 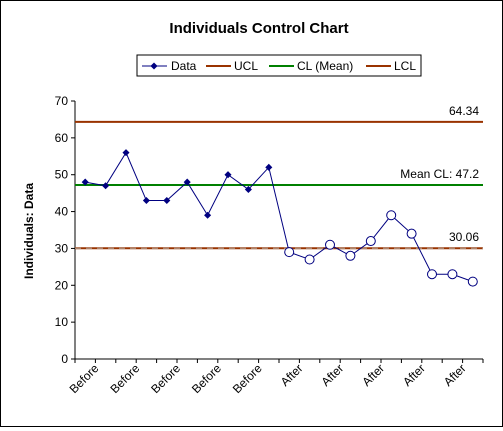 I want to click on legend: Data UCL CL (Mean) LCL, so click(x=279, y=65).